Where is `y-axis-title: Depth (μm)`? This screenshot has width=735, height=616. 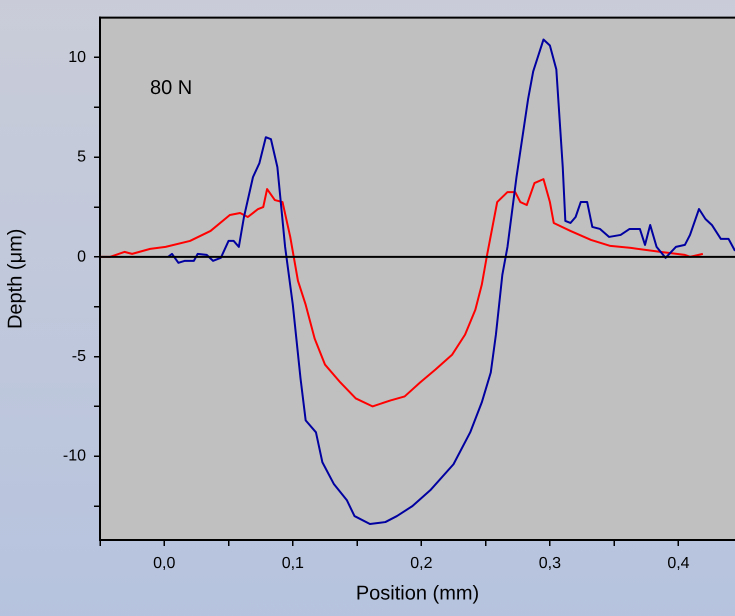 y-axis-title: Depth (μm) is located at coordinates (15, 279).